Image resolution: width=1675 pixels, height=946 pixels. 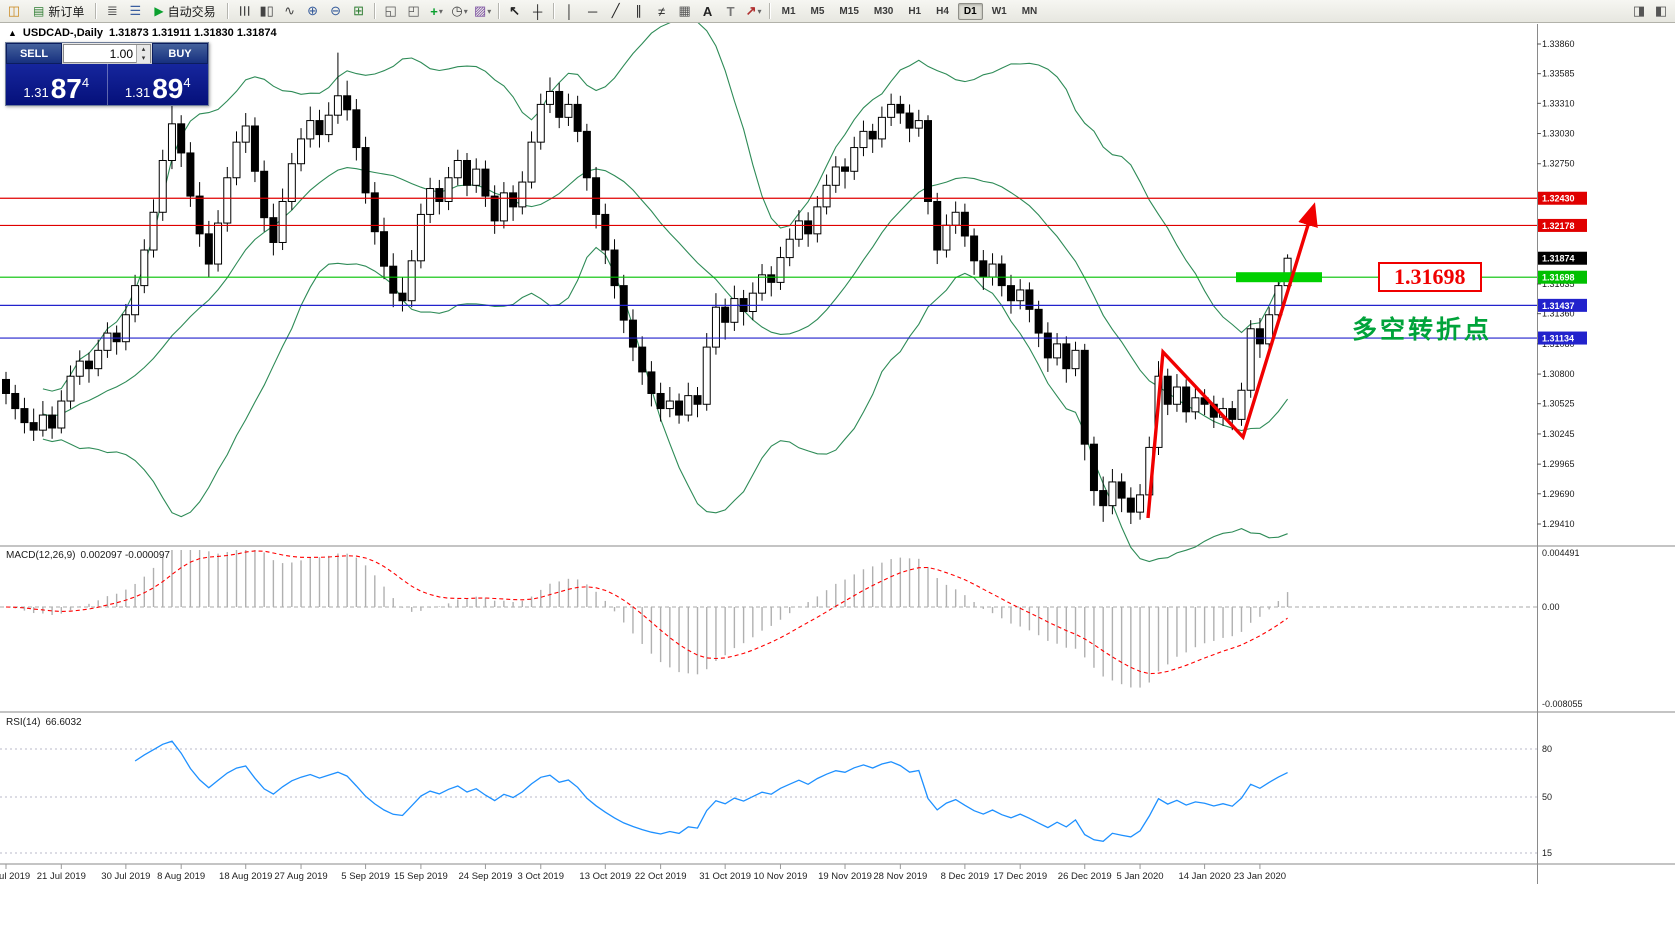 What do you see at coordinates (336, 11) in the screenshot?
I see `zoom-out-icon: ⊖` at bounding box center [336, 11].